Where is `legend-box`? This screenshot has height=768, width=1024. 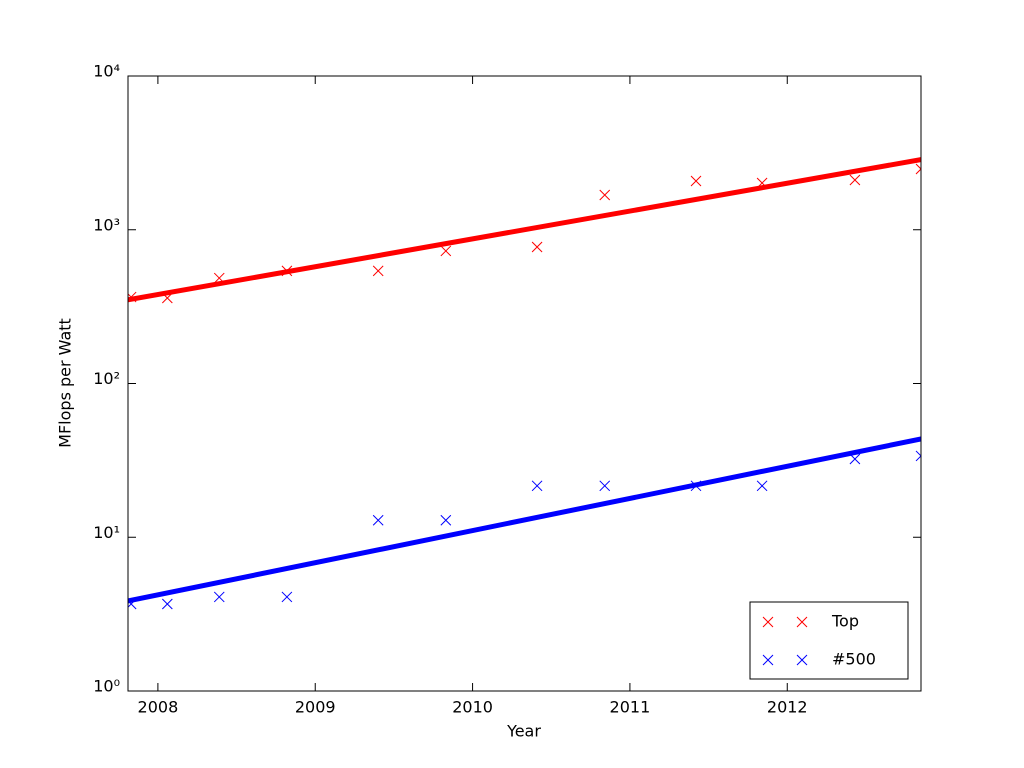
legend-box is located at coordinates (829, 640).